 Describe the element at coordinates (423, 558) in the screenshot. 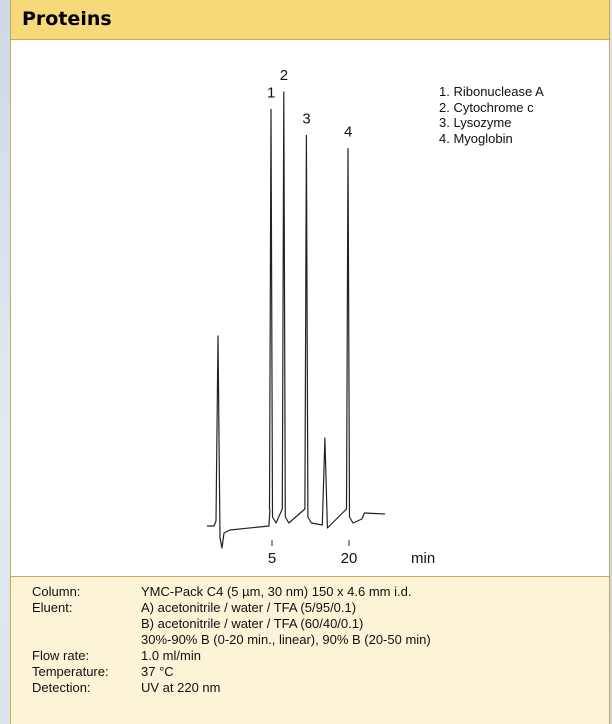

I see `x-axis-unit: min` at that location.